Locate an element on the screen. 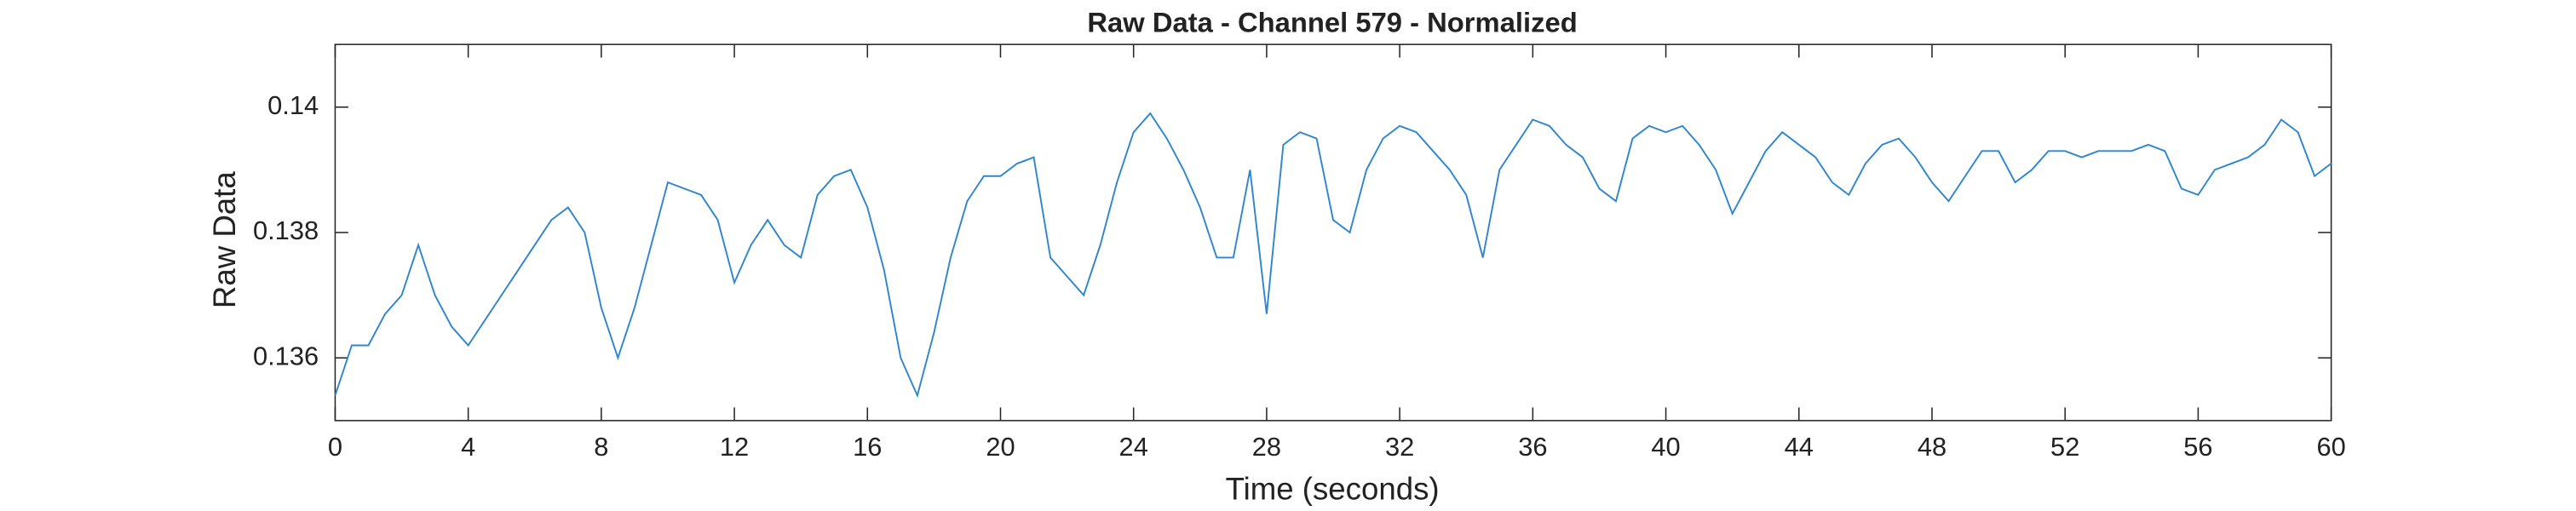 Image resolution: width=2576 pixels, height=511 pixels. x-tick-label: 16 is located at coordinates (868, 447).